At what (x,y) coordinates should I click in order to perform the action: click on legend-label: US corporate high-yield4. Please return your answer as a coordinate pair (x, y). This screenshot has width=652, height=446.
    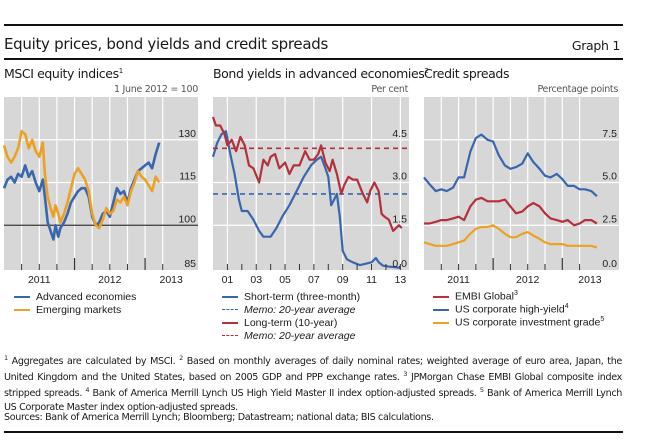
    Looking at the image, I should click on (512, 309).